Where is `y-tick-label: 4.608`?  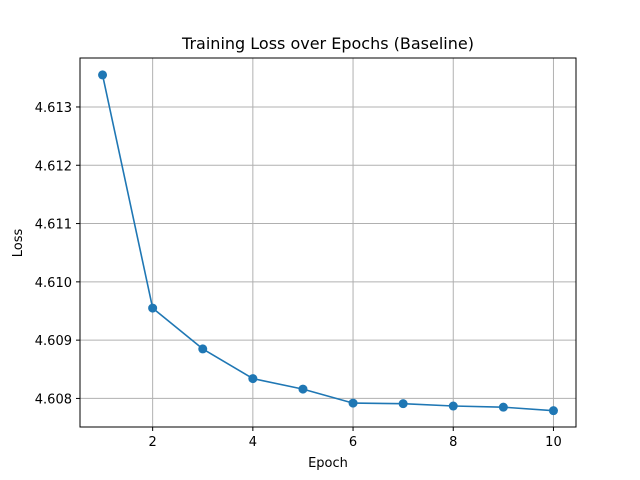
y-tick-label: 4.608 is located at coordinates (53, 399).